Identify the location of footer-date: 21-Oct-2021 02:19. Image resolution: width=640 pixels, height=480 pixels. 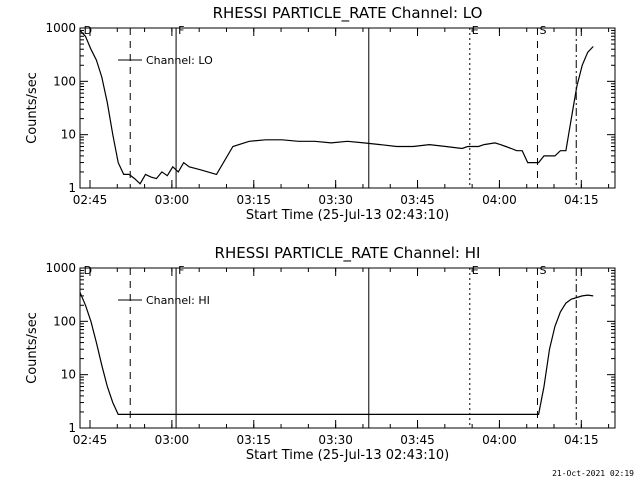
(593, 473).